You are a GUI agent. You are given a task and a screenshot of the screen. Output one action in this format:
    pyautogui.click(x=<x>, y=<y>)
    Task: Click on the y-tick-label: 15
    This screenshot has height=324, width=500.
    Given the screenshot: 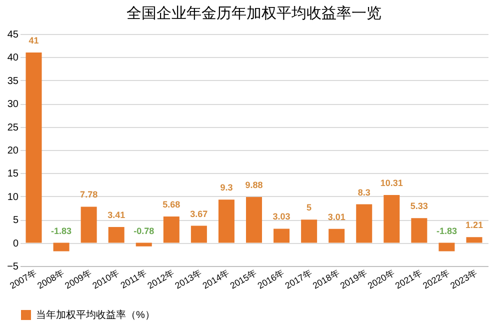 What is the action you would take?
    pyautogui.click(x=13, y=174)
    